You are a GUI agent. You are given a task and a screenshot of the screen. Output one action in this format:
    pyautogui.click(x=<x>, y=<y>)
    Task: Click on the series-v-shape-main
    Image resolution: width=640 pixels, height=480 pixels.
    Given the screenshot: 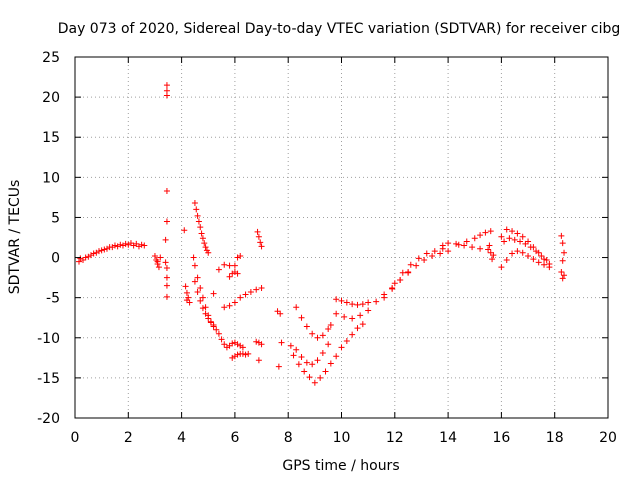 What is the action you would take?
    pyautogui.click(x=328, y=353)
    